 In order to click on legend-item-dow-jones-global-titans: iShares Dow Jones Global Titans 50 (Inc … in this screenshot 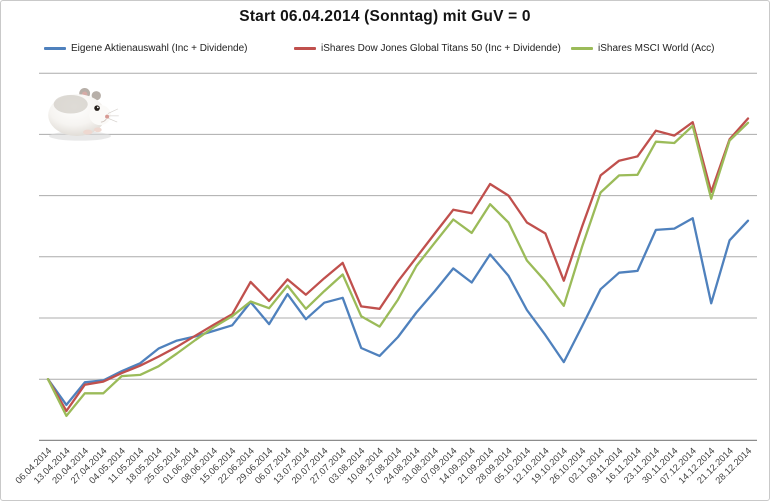, I will do `click(427, 48)`.